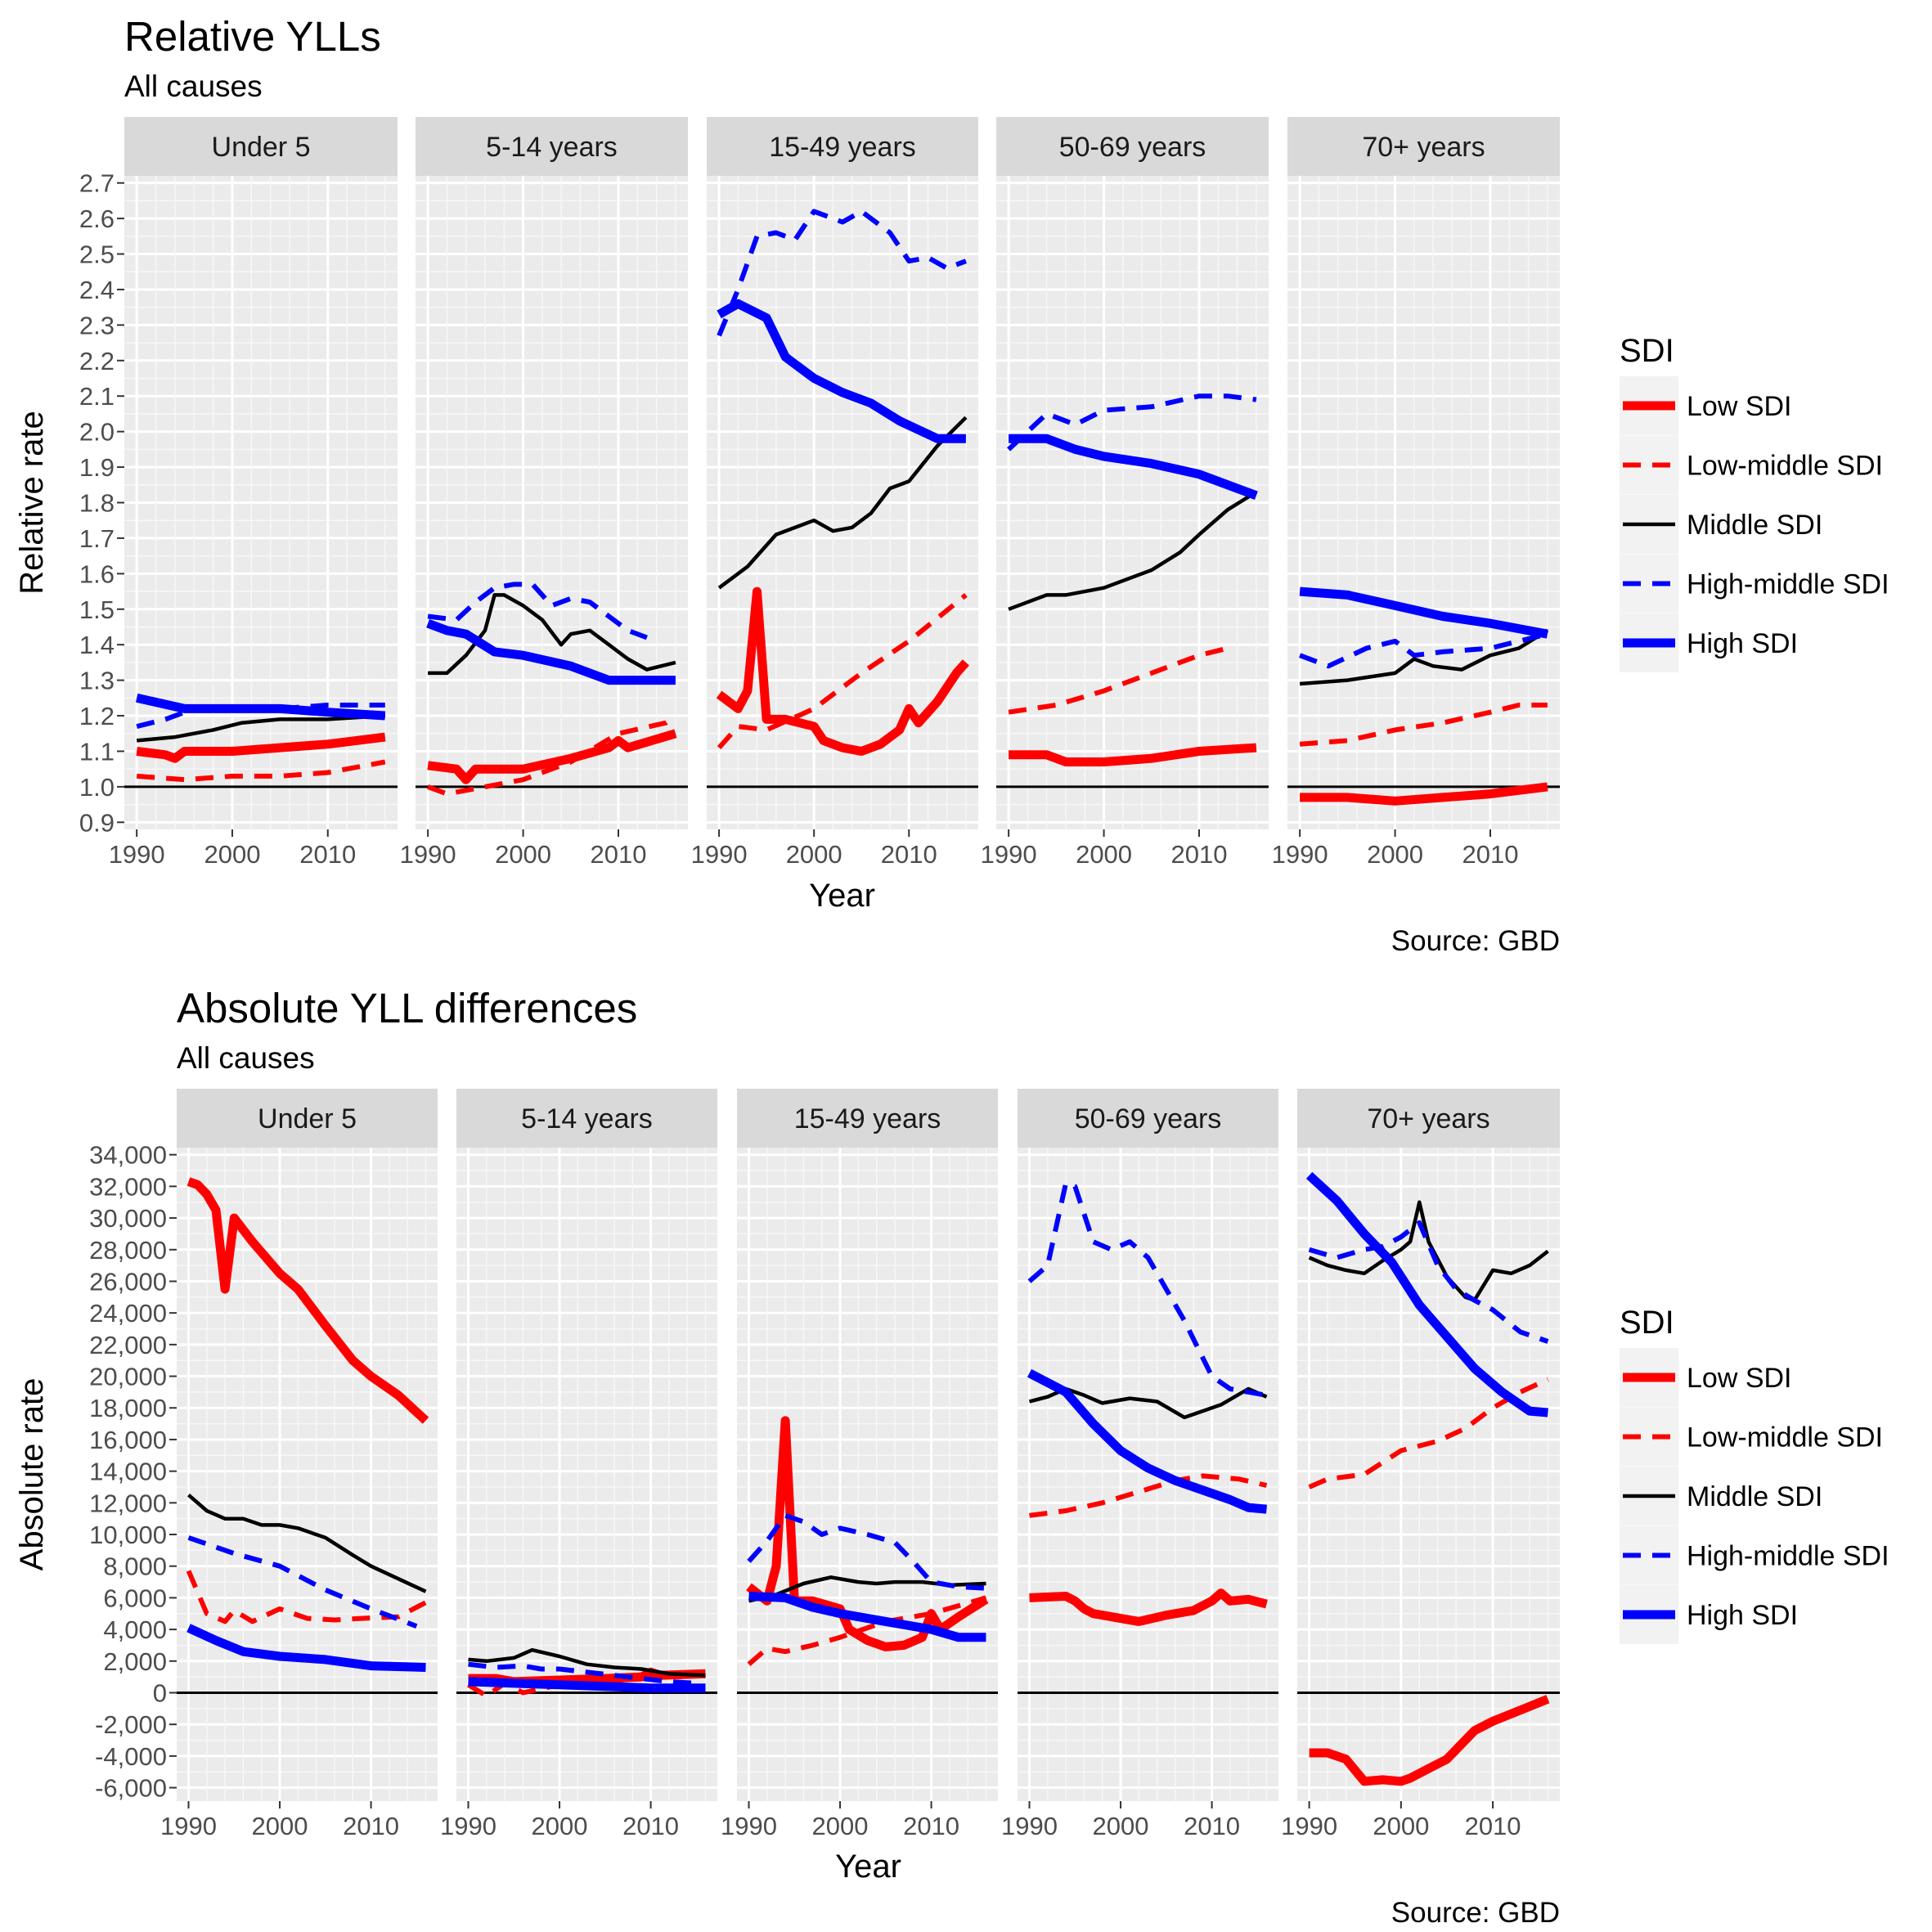 This screenshot has width=1932, height=1932. Describe the element at coordinates (97, 184) in the screenshot. I see `y-tick-label: 2.7` at that location.